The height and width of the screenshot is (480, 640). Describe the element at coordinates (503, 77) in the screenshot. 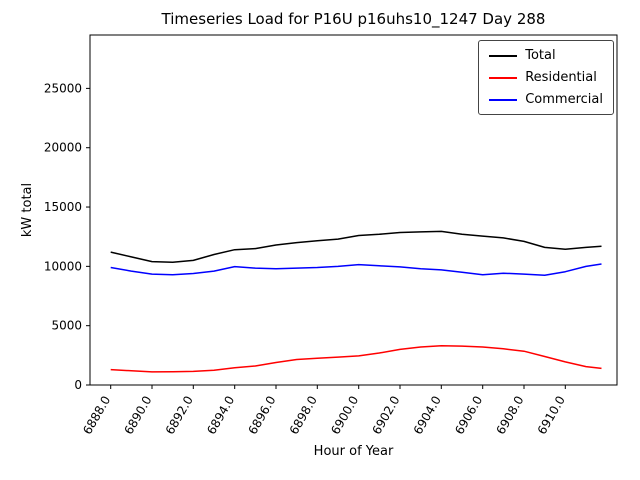

I see `residential-line-swatch` at that location.